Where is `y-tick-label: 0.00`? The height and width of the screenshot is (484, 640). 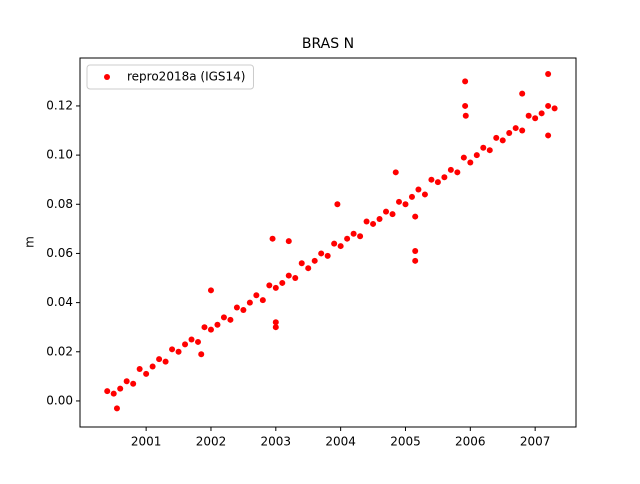 y-tick-label: 0.00 is located at coordinates (59, 400).